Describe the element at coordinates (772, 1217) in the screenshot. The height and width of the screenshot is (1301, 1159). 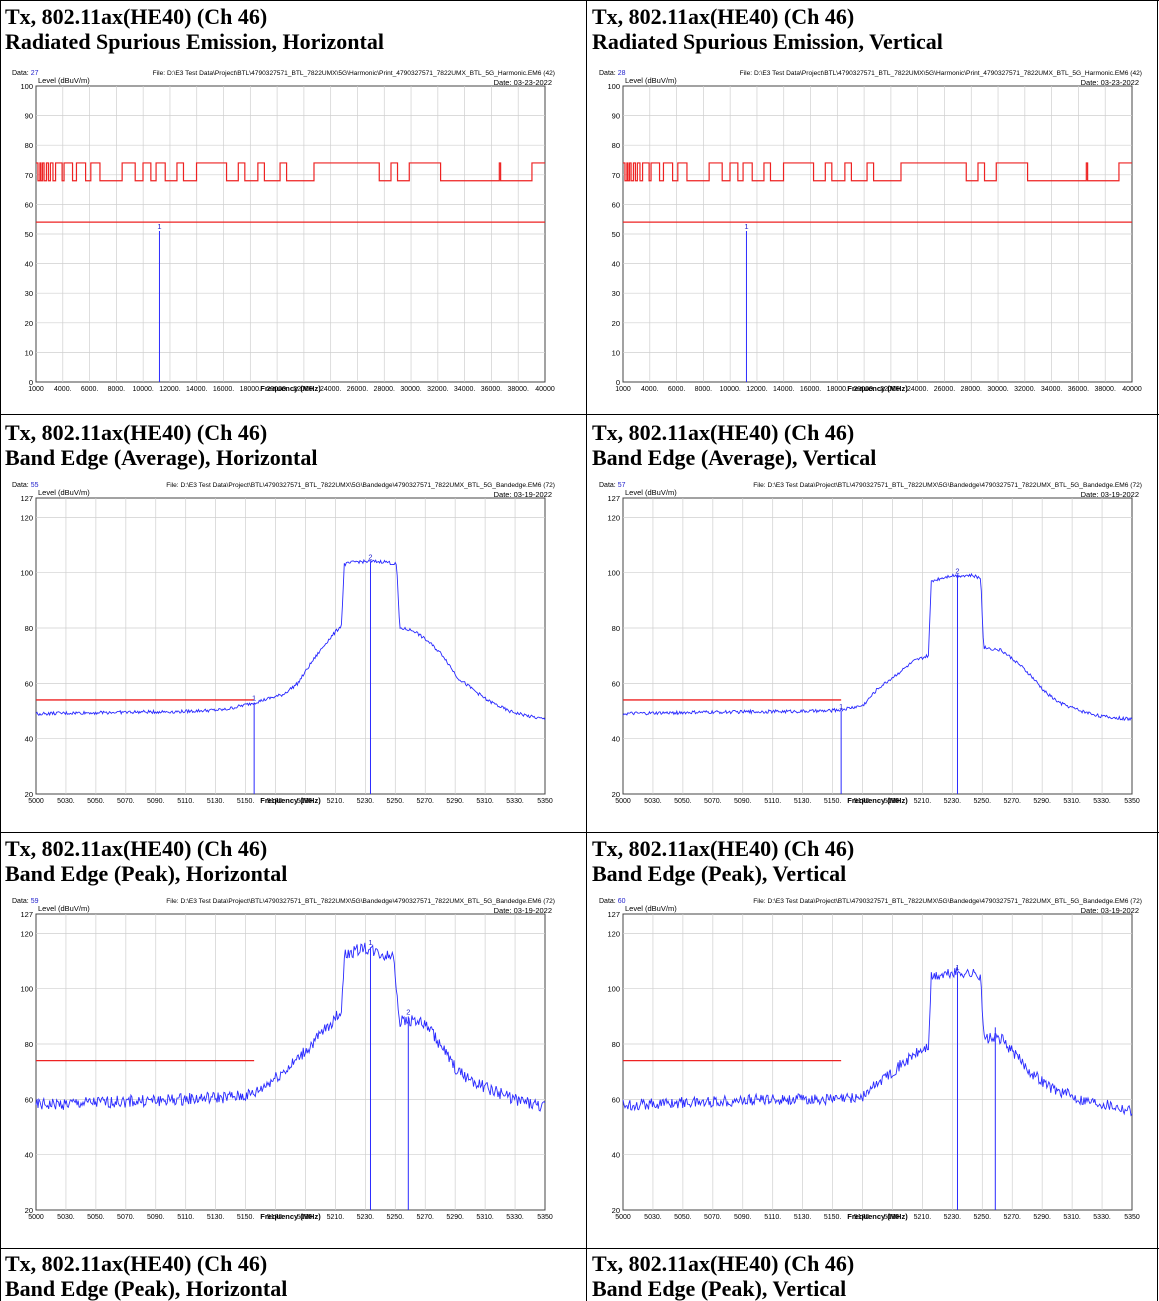
I see `x-tick-label: 5110.` at that location.